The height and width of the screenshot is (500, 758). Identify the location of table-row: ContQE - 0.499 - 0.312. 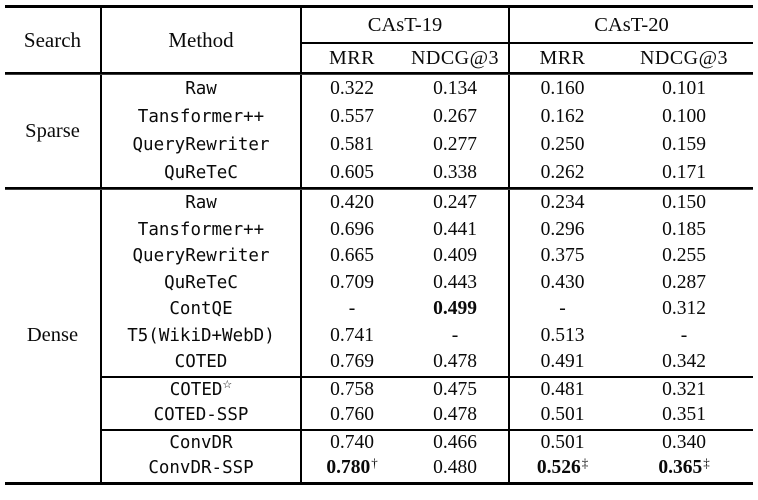
(379, 309).